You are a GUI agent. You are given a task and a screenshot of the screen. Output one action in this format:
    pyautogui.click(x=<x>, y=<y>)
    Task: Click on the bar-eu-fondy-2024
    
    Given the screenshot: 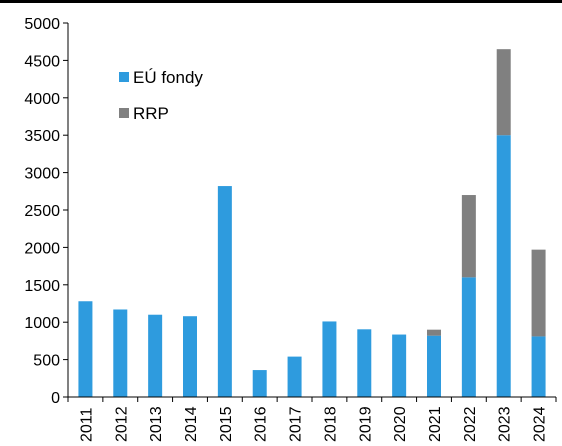 What is the action you would take?
    pyautogui.click(x=538, y=366)
    